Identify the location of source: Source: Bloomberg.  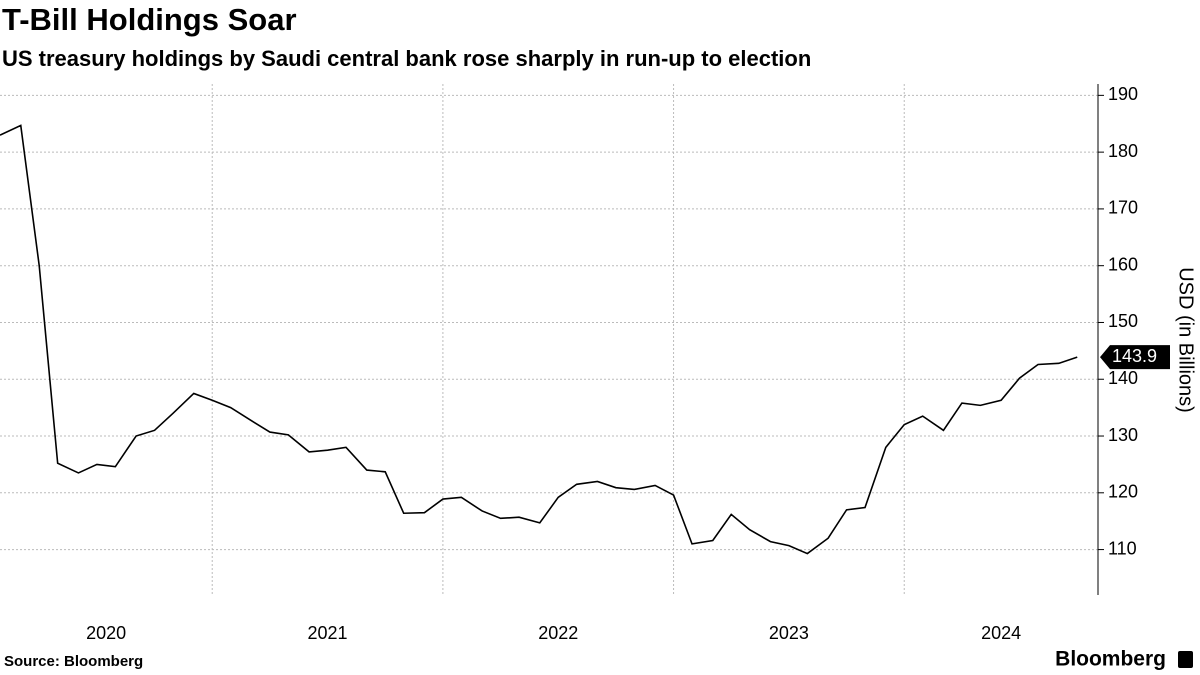
(73, 661).